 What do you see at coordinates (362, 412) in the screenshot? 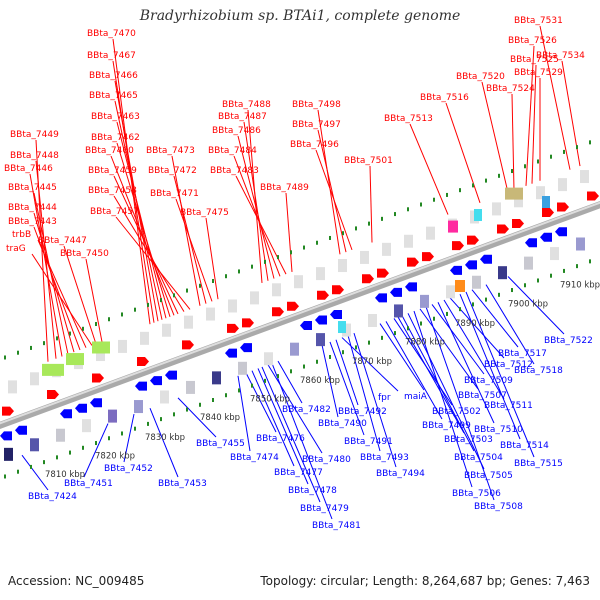
I see `reverse-gene-label: BBta_7492` at bounding box center [362, 412].